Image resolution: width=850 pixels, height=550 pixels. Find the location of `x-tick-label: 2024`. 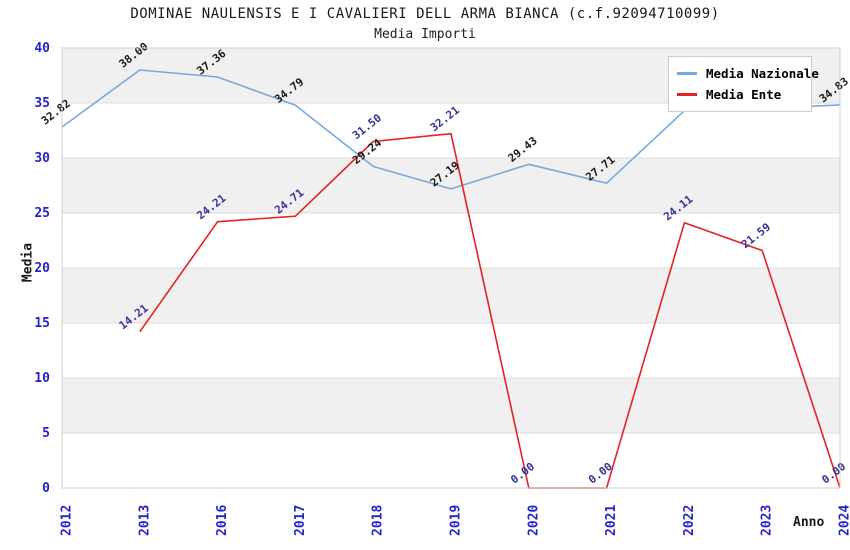

x-tick-label: 2024 is located at coordinates (844, 520).